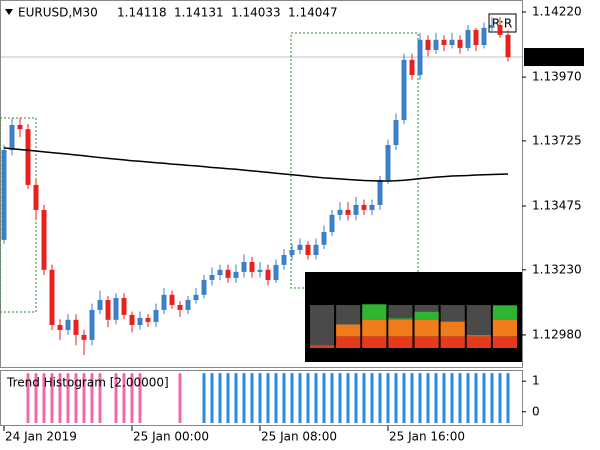 The image size is (600, 450). I want to click on last-price-box, so click(554, 57).